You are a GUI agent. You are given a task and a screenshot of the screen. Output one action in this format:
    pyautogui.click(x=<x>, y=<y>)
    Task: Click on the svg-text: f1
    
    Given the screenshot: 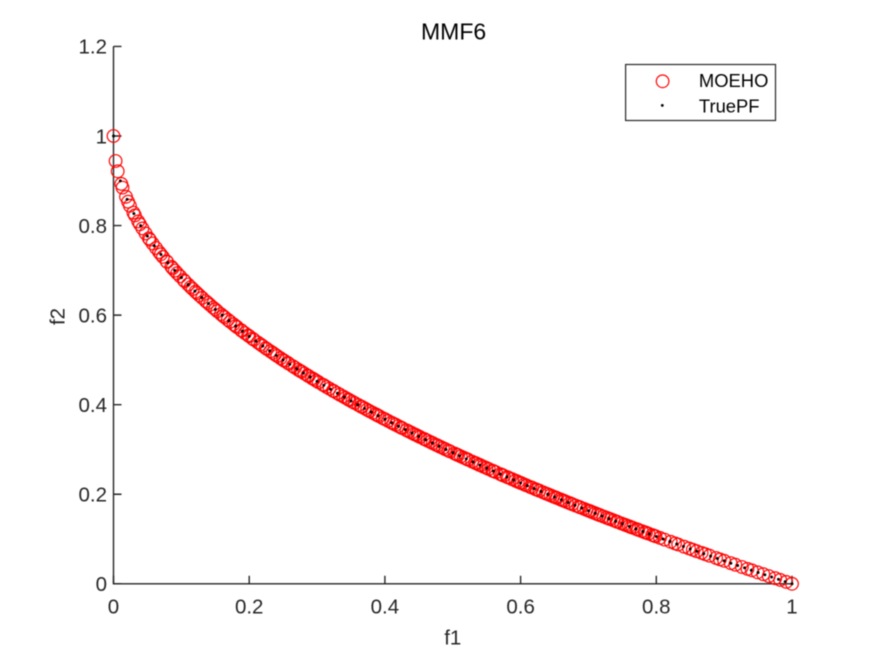 What is the action you would take?
    pyautogui.click(x=452, y=637)
    